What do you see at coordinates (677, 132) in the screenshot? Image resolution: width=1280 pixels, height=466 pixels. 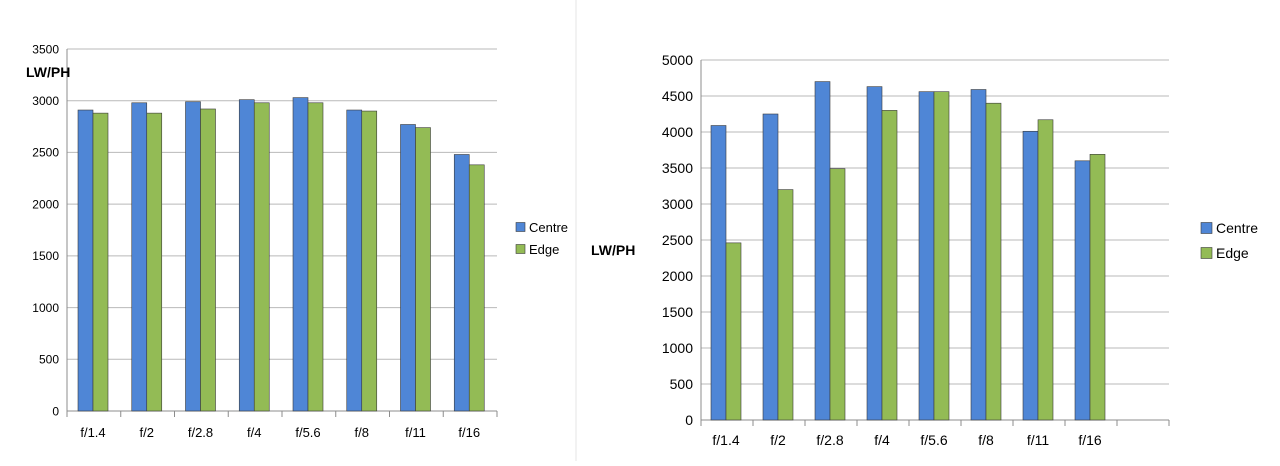 I see `y-tick-label: 4000` at bounding box center [677, 132].